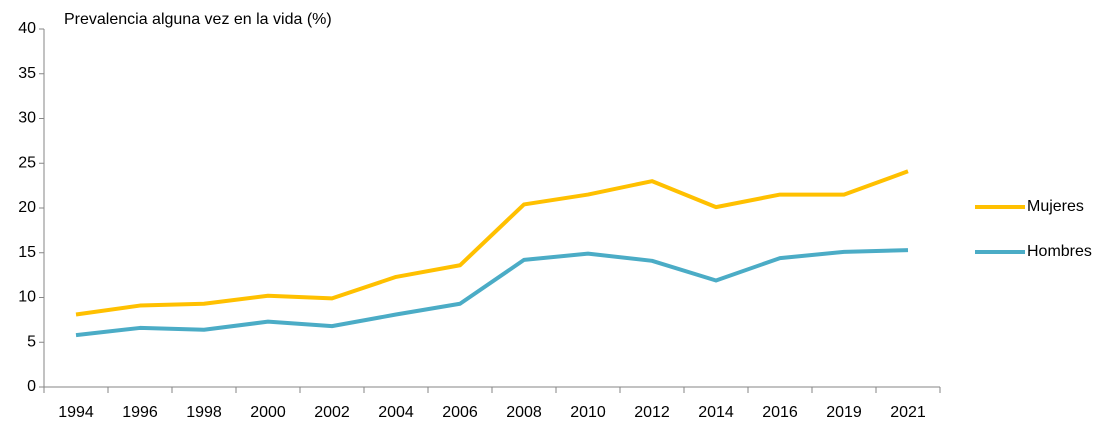 The height and width of the screenshot is (424, 1112). I want to click on legend-label: Hombres, so click(1059, 251).